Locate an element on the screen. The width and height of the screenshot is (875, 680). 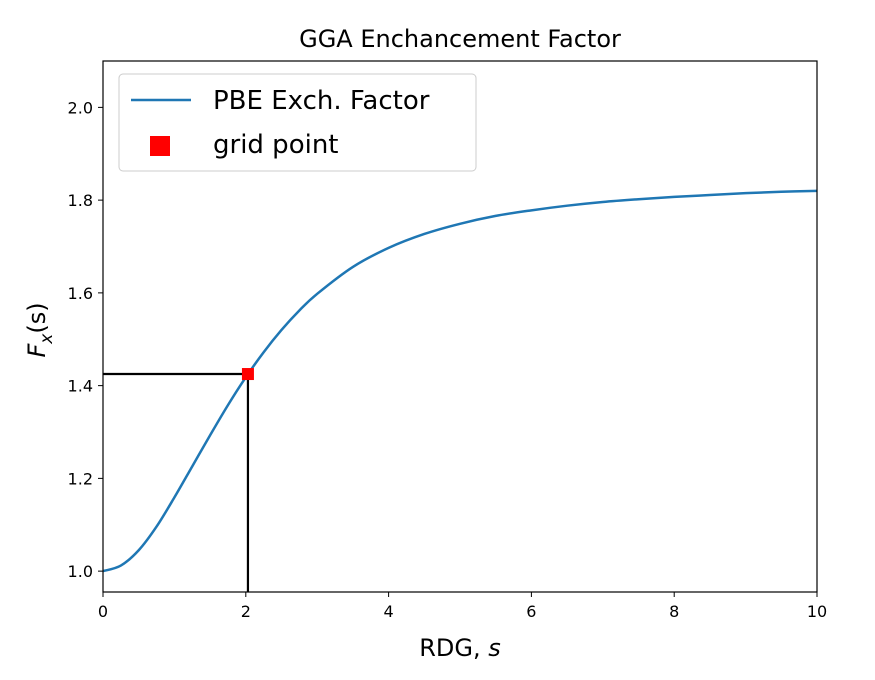
chart-title: GGA Enchancement Factor is located at coordinates (460, 39).